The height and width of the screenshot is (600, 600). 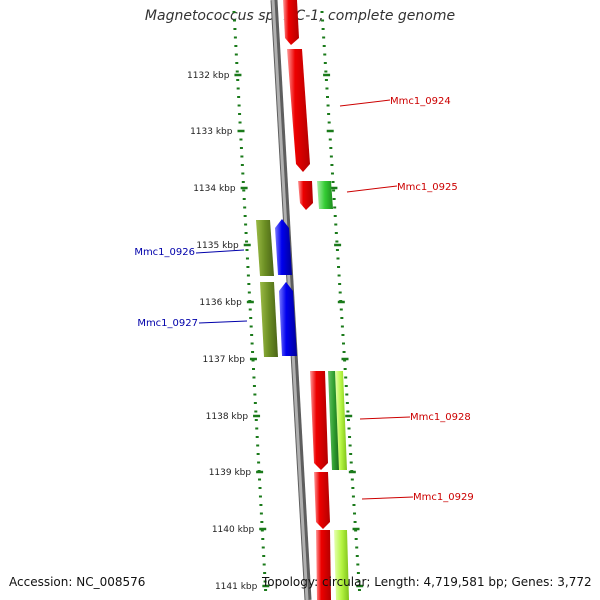 What do you see at coordinates (220, 303) in the screenshot?
I see `scale-tick-label: 1136 kbp` at bounding box center [220, 303].